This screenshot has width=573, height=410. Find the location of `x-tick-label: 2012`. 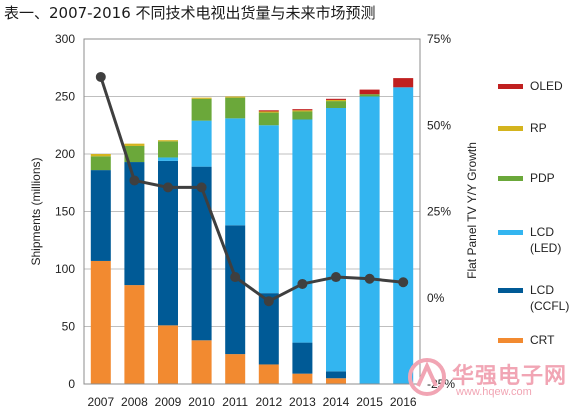

x-tick-label: 2012 is located at coordinates (268, 402).